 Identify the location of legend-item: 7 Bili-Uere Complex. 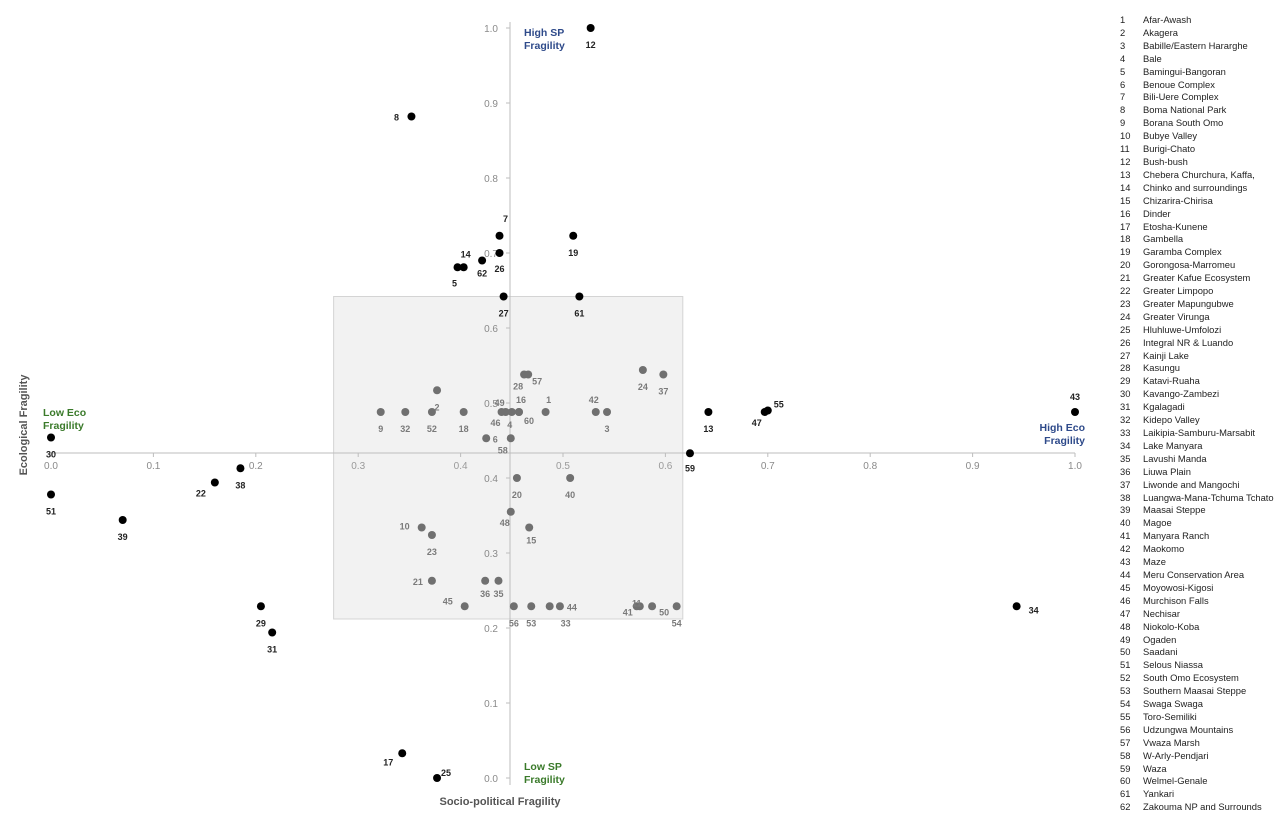
(1199, 97).